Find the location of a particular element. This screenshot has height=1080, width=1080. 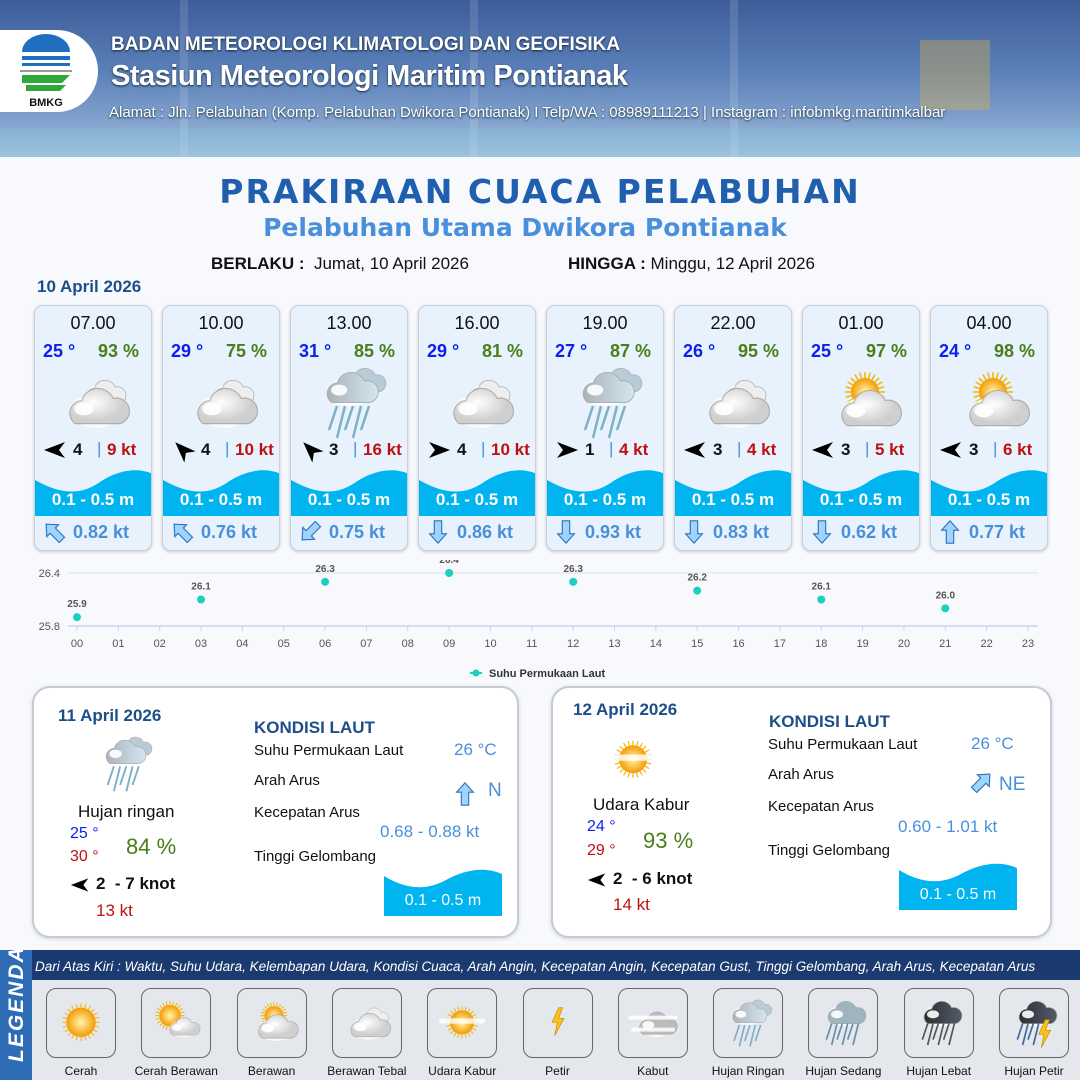

current-direction-value: N is located at coordinates (495, 790).